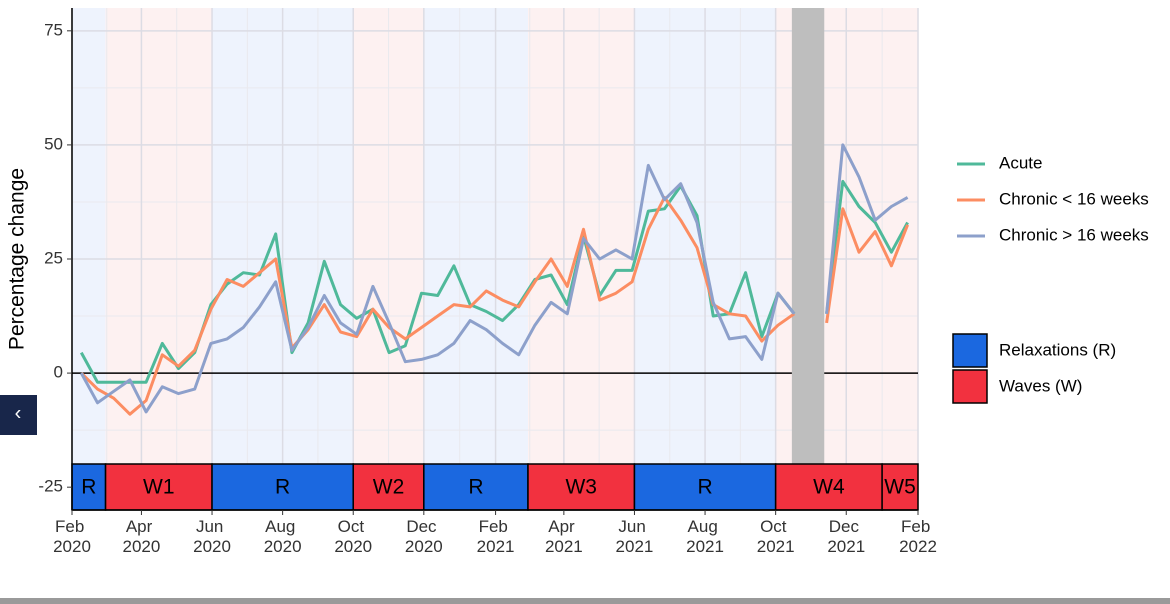  I want to click on x-tick-label: Jun 2020, so click(212, 536).